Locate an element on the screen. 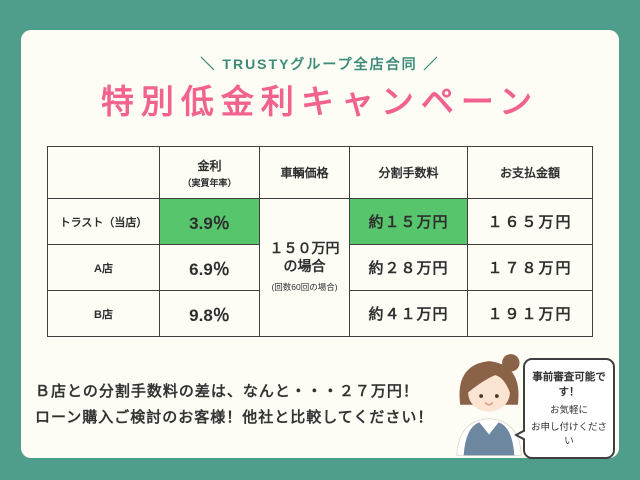 This screenshot has height=480, width=640. fee-a: 約２８万円 is located at coordinates (408, 267).